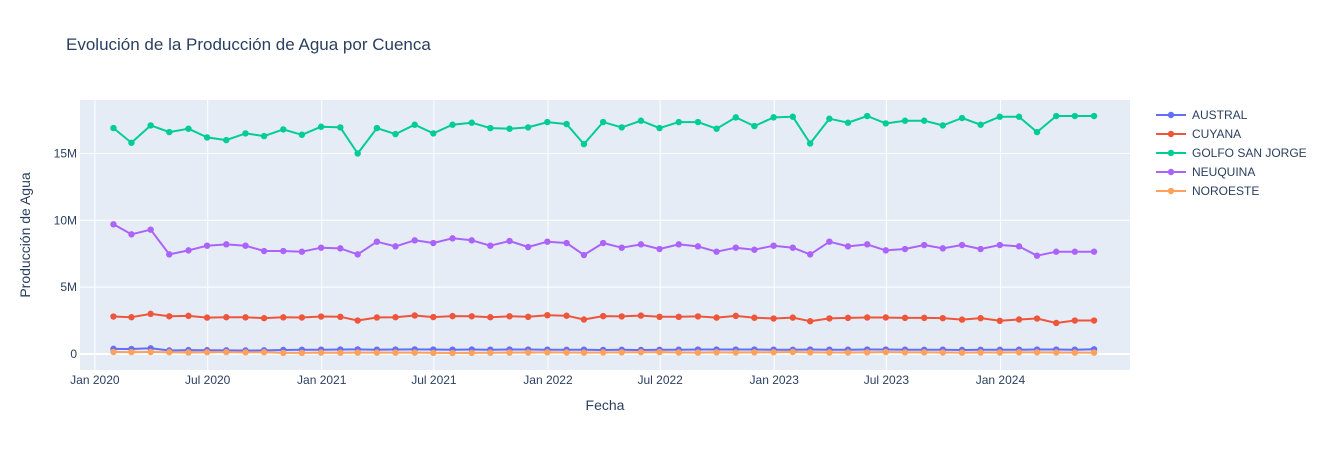 Image resolution: width=1326 pixels, height=450 pixels. Describe the element at coordinates (1198, 134) in the screenshot. I see `legend-item-cuyana: CUYANA` at that location.